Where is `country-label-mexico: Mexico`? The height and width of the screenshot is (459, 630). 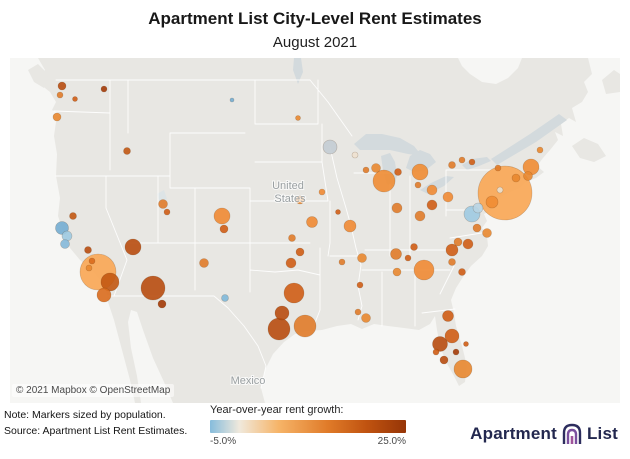 country-label-mexico: Mexico is located at coordinates (248, 381).